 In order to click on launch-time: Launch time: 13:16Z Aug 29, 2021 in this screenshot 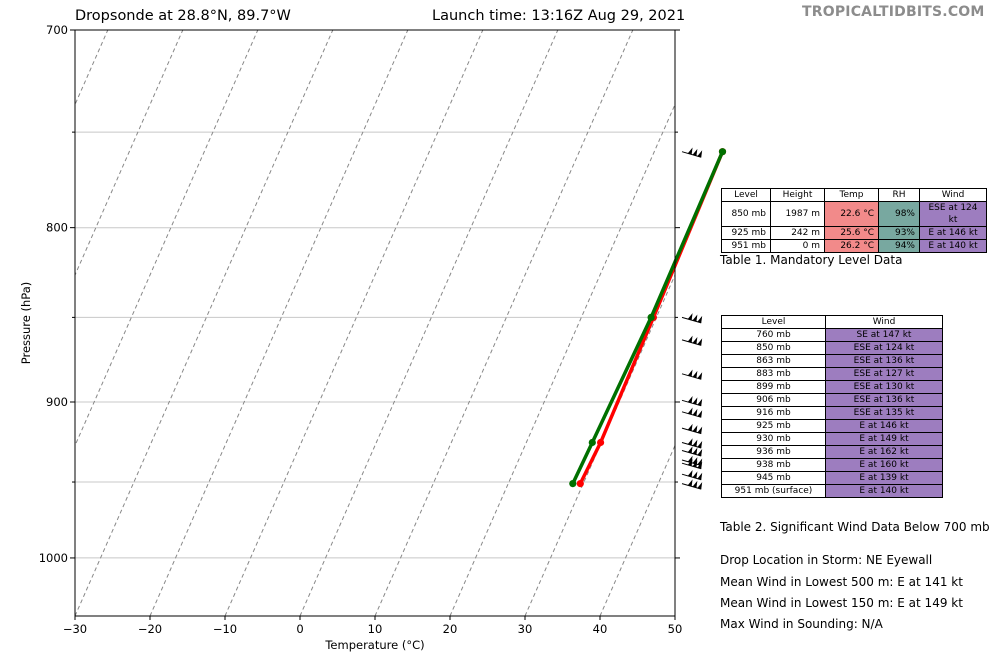, I will do `click(559, 16)`.